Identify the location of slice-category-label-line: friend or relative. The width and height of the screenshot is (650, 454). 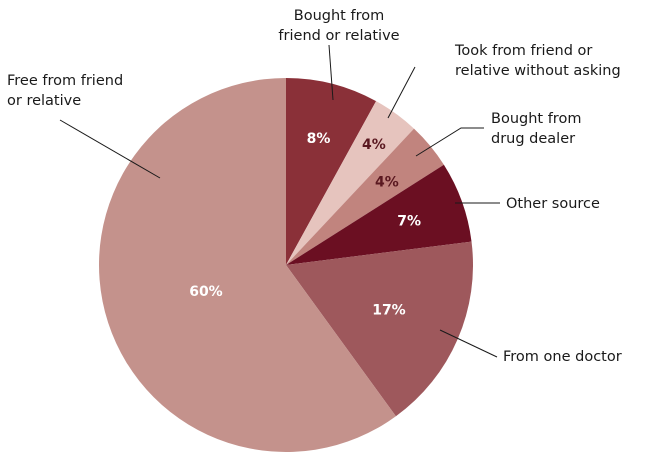
(338, 36).